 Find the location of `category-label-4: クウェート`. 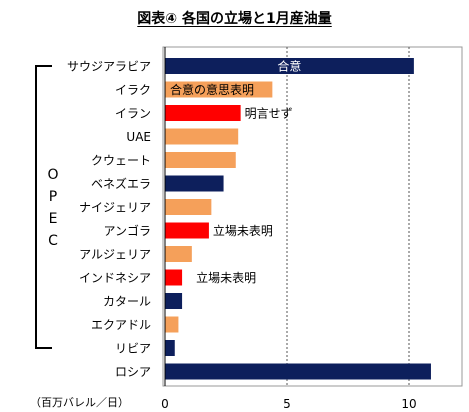

category-label-4: クウェート is located at coordinates (121, 161).